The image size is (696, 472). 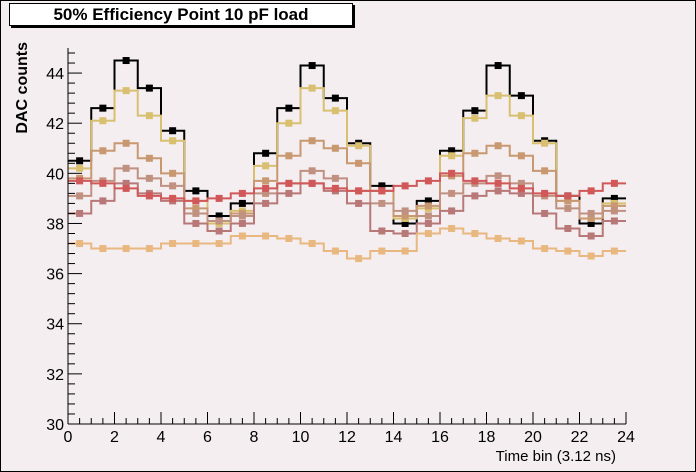 I want to click on x-tick-label: 22, so click(x=580, y=437).